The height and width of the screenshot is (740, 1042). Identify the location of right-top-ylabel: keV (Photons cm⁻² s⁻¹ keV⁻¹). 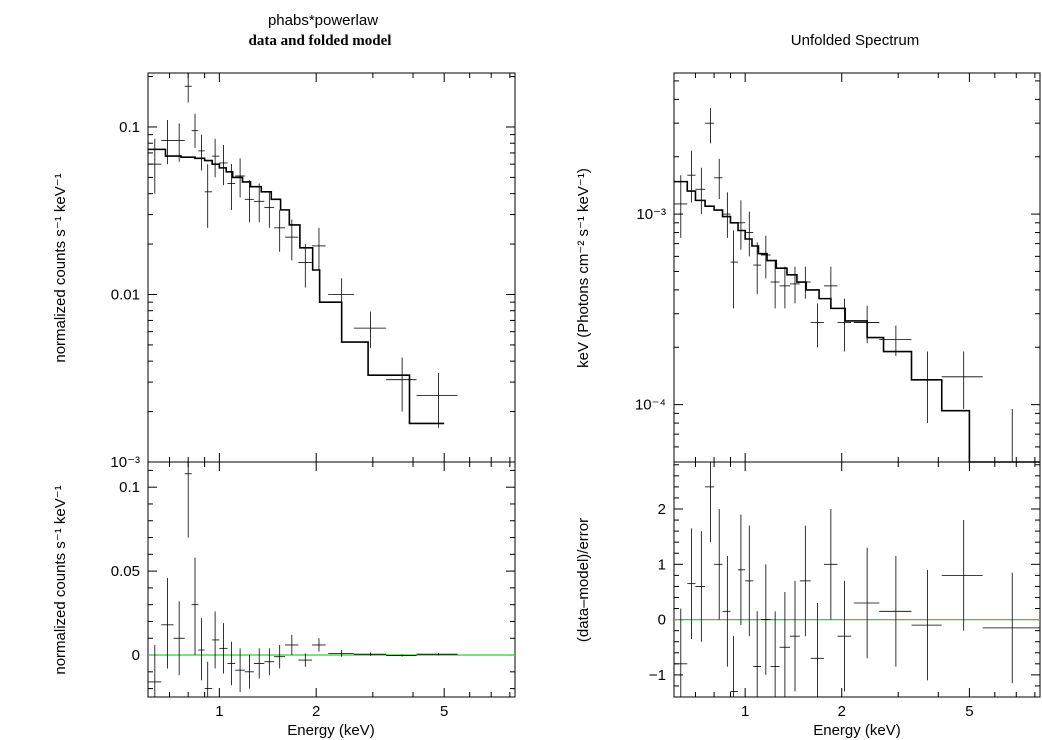
(583, 268).